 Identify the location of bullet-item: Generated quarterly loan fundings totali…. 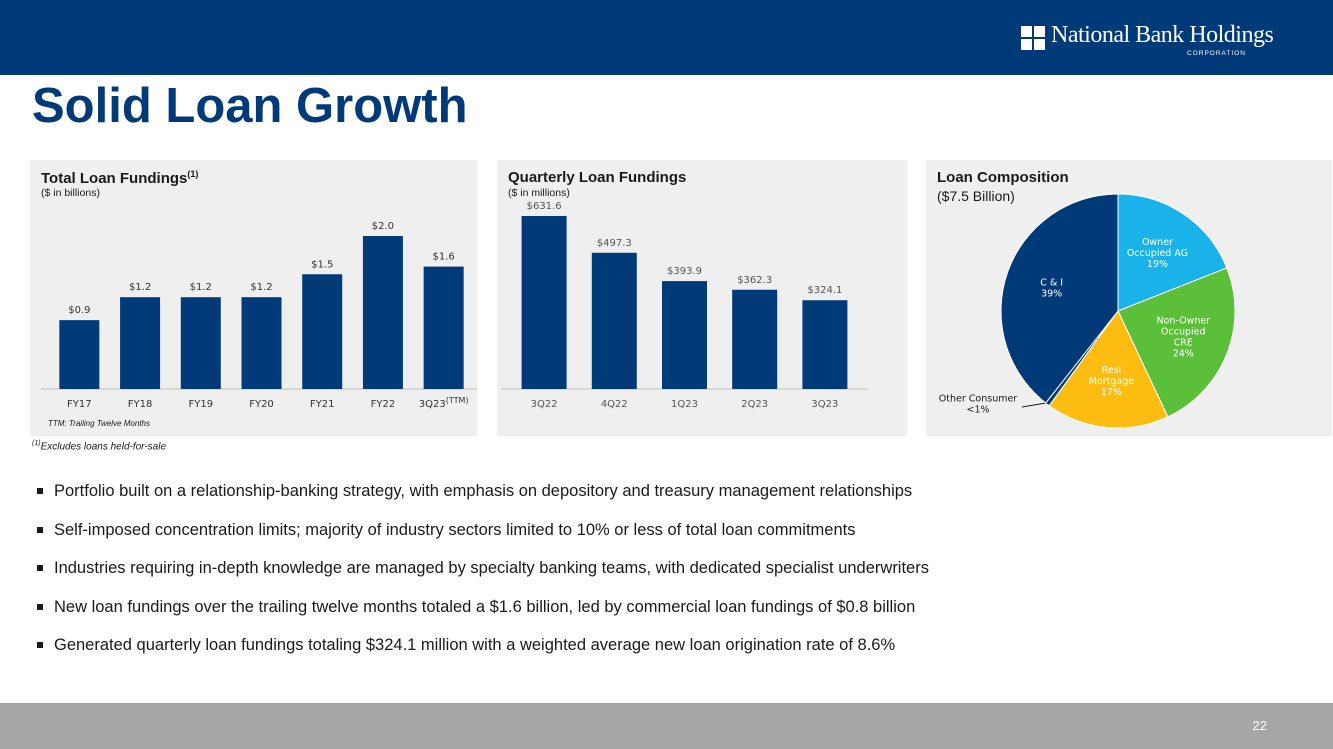
(587, 655).